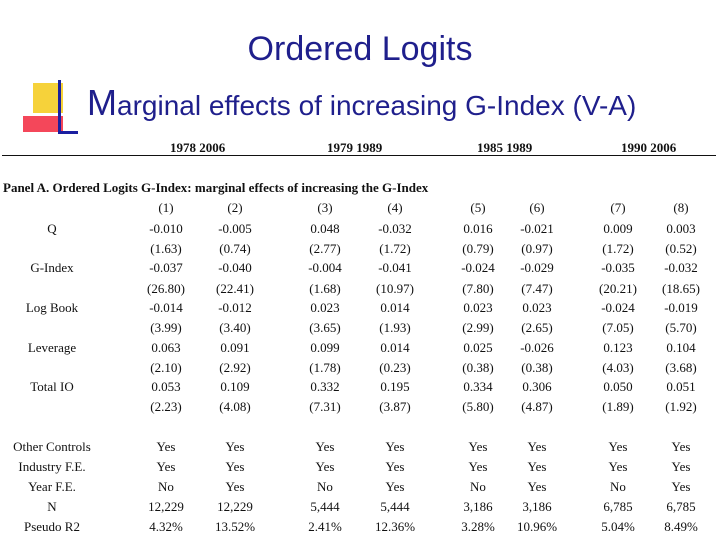  What do you see at coordinates (681, 327) in the screenshot?
I see `table-cell: (5.70)` at bounding box center [681, 327].